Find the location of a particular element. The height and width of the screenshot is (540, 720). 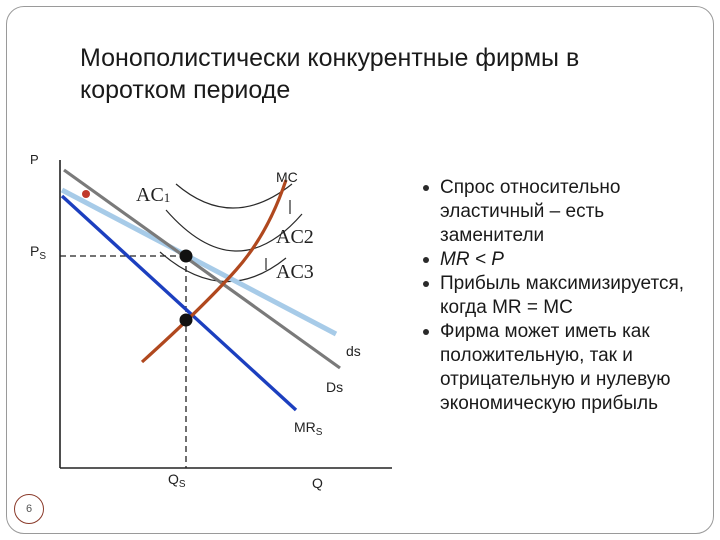

ac1-label: AC1 is located at coordinates (153, 195).